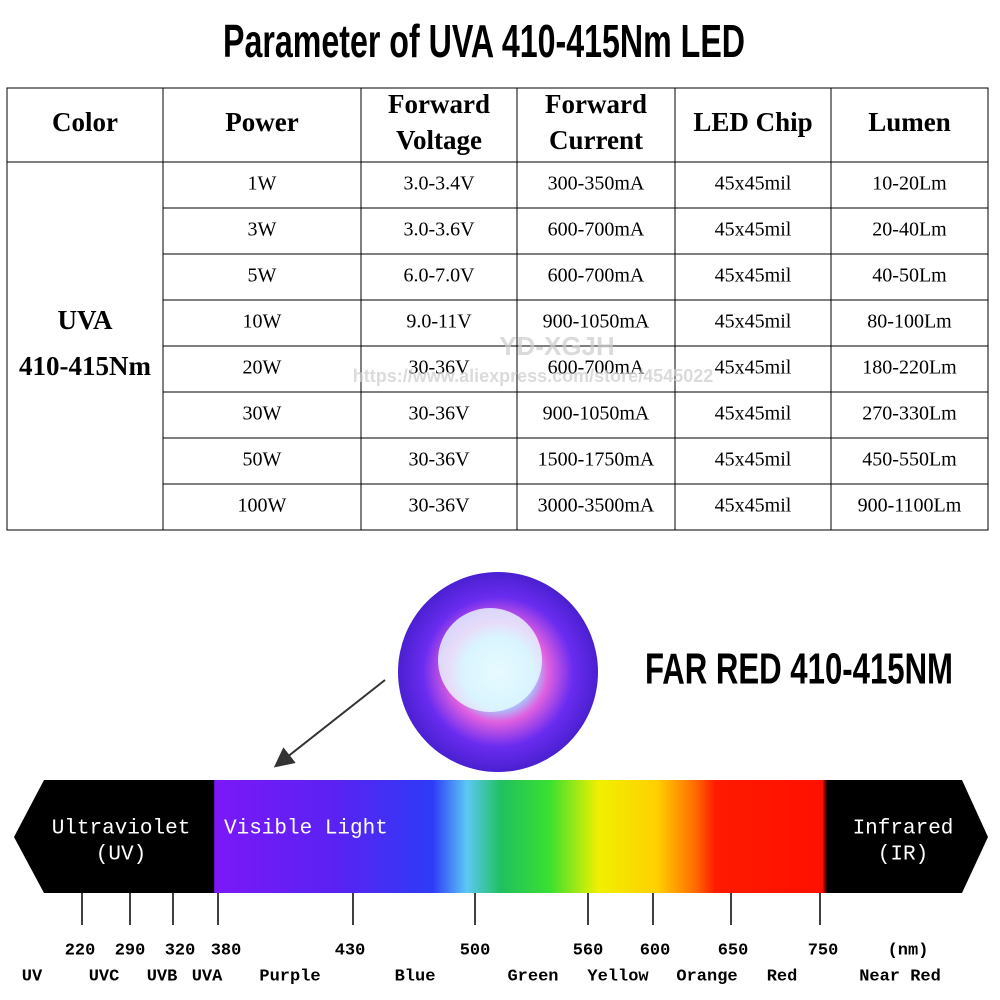 Image resolution: width=1000 pixels, height=1000 pixels. I want to click on table-cell: 10W, so click(262, 322).